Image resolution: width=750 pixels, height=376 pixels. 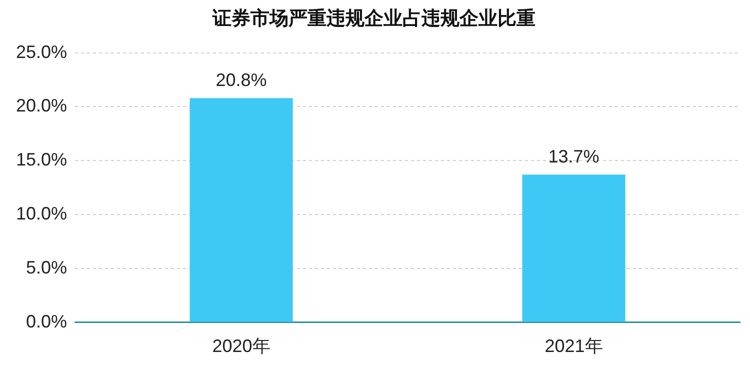 What do you see at coordinates (241, 346) in the screenshot?
I see `x-tick-label: 2020年` at bounding box center [241, 346].